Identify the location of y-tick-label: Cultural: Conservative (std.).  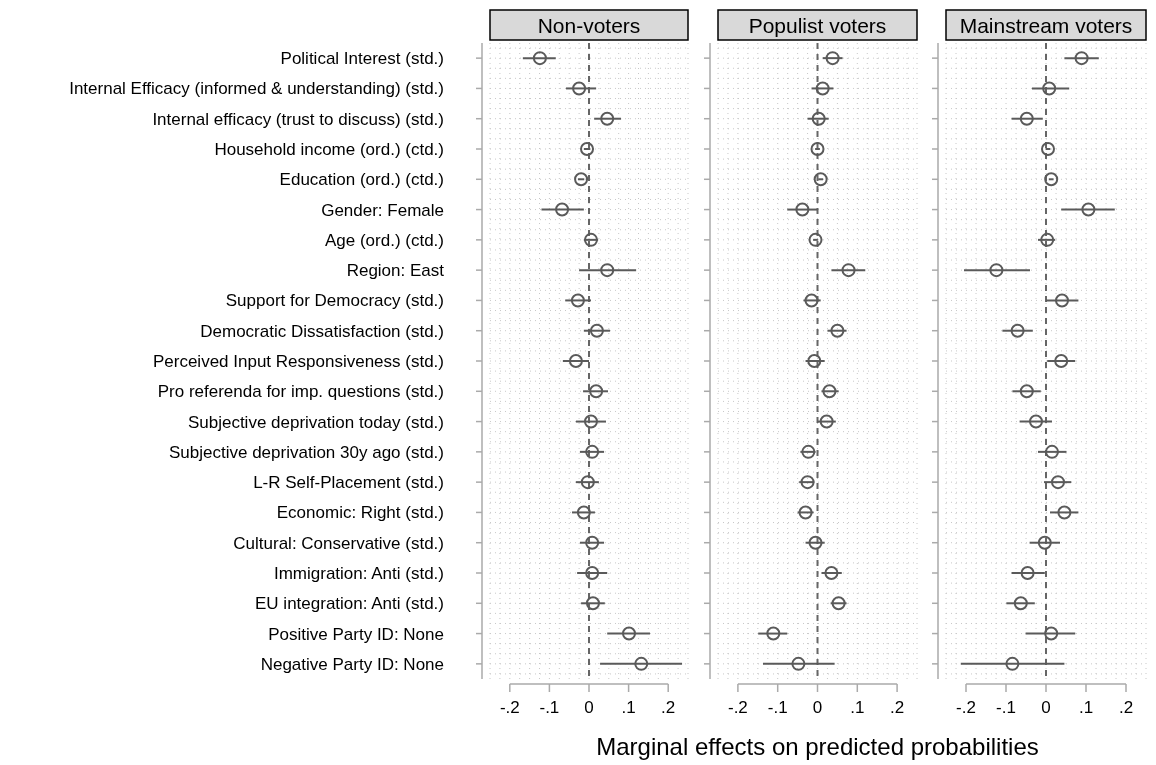
(338, 543).